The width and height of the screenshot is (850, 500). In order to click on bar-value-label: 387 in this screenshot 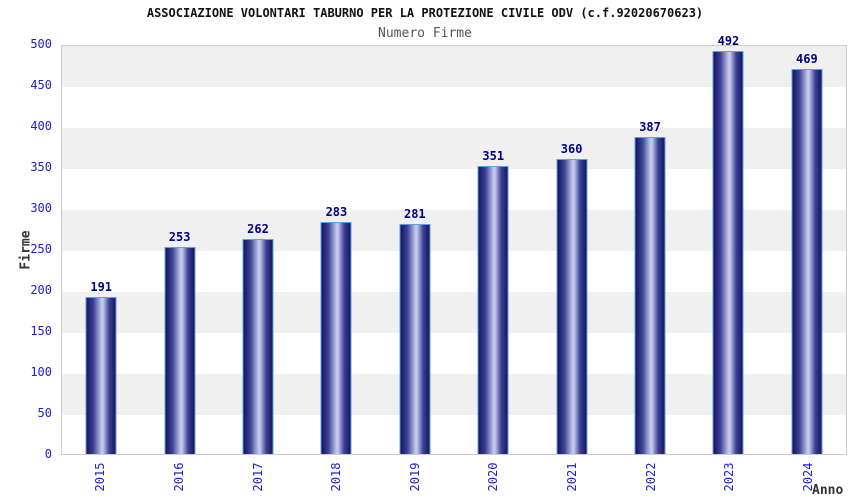, I will do `click(650, 127)`.